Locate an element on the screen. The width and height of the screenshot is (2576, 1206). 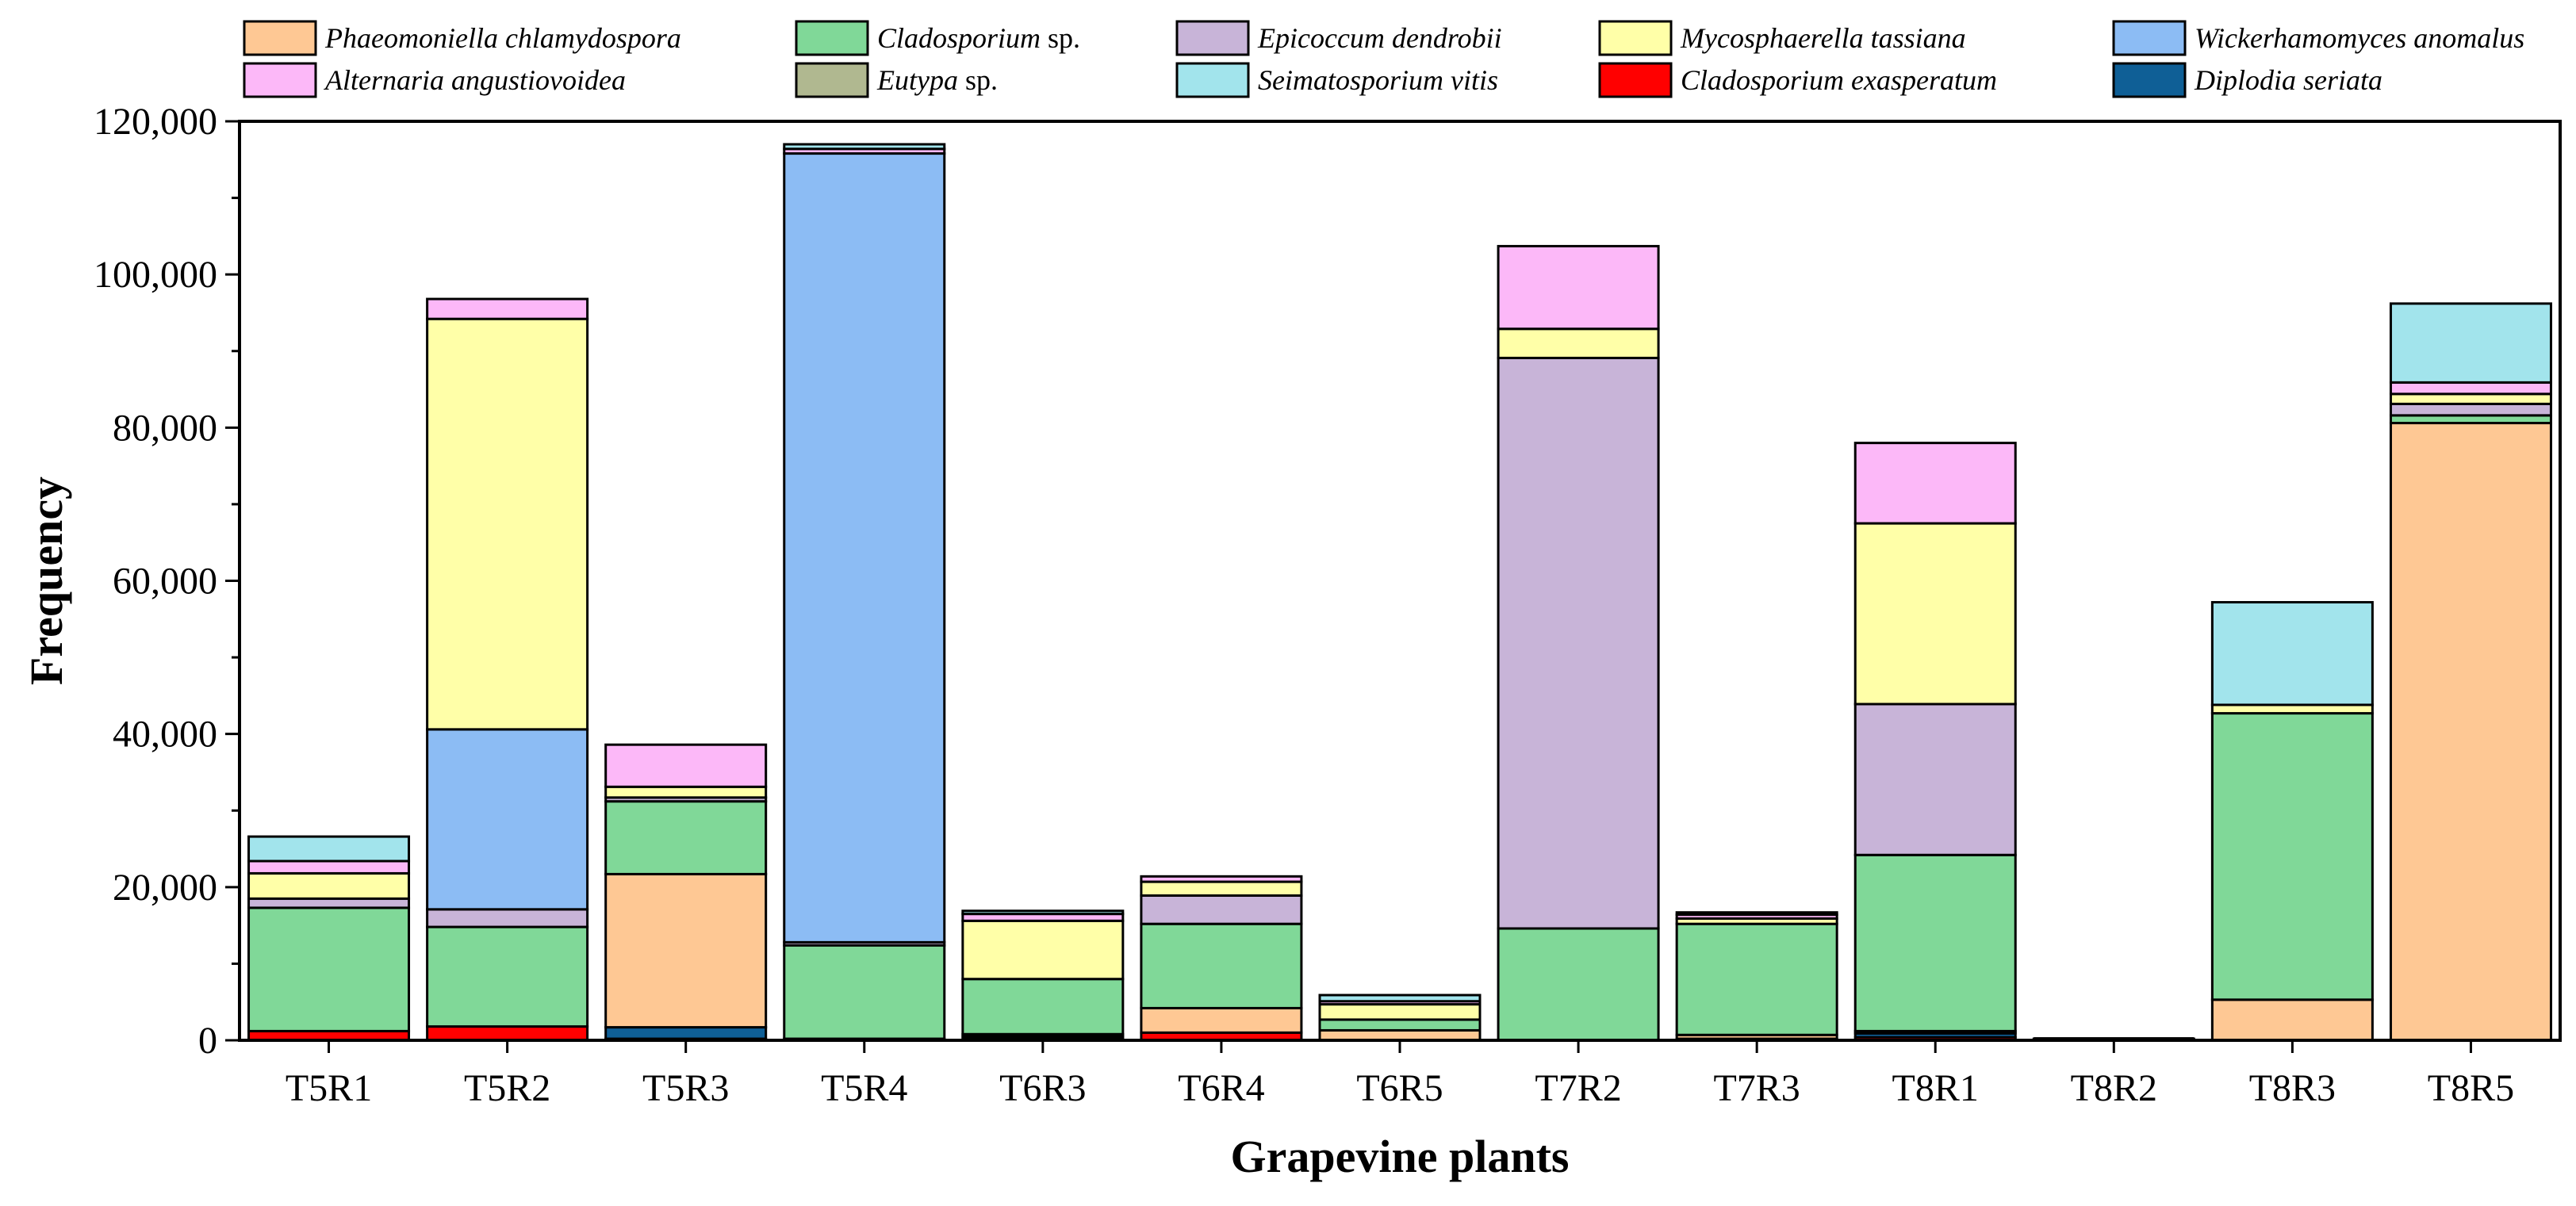
x-axis-title: Grapevine plants is located at coordinates (1400, 1157).